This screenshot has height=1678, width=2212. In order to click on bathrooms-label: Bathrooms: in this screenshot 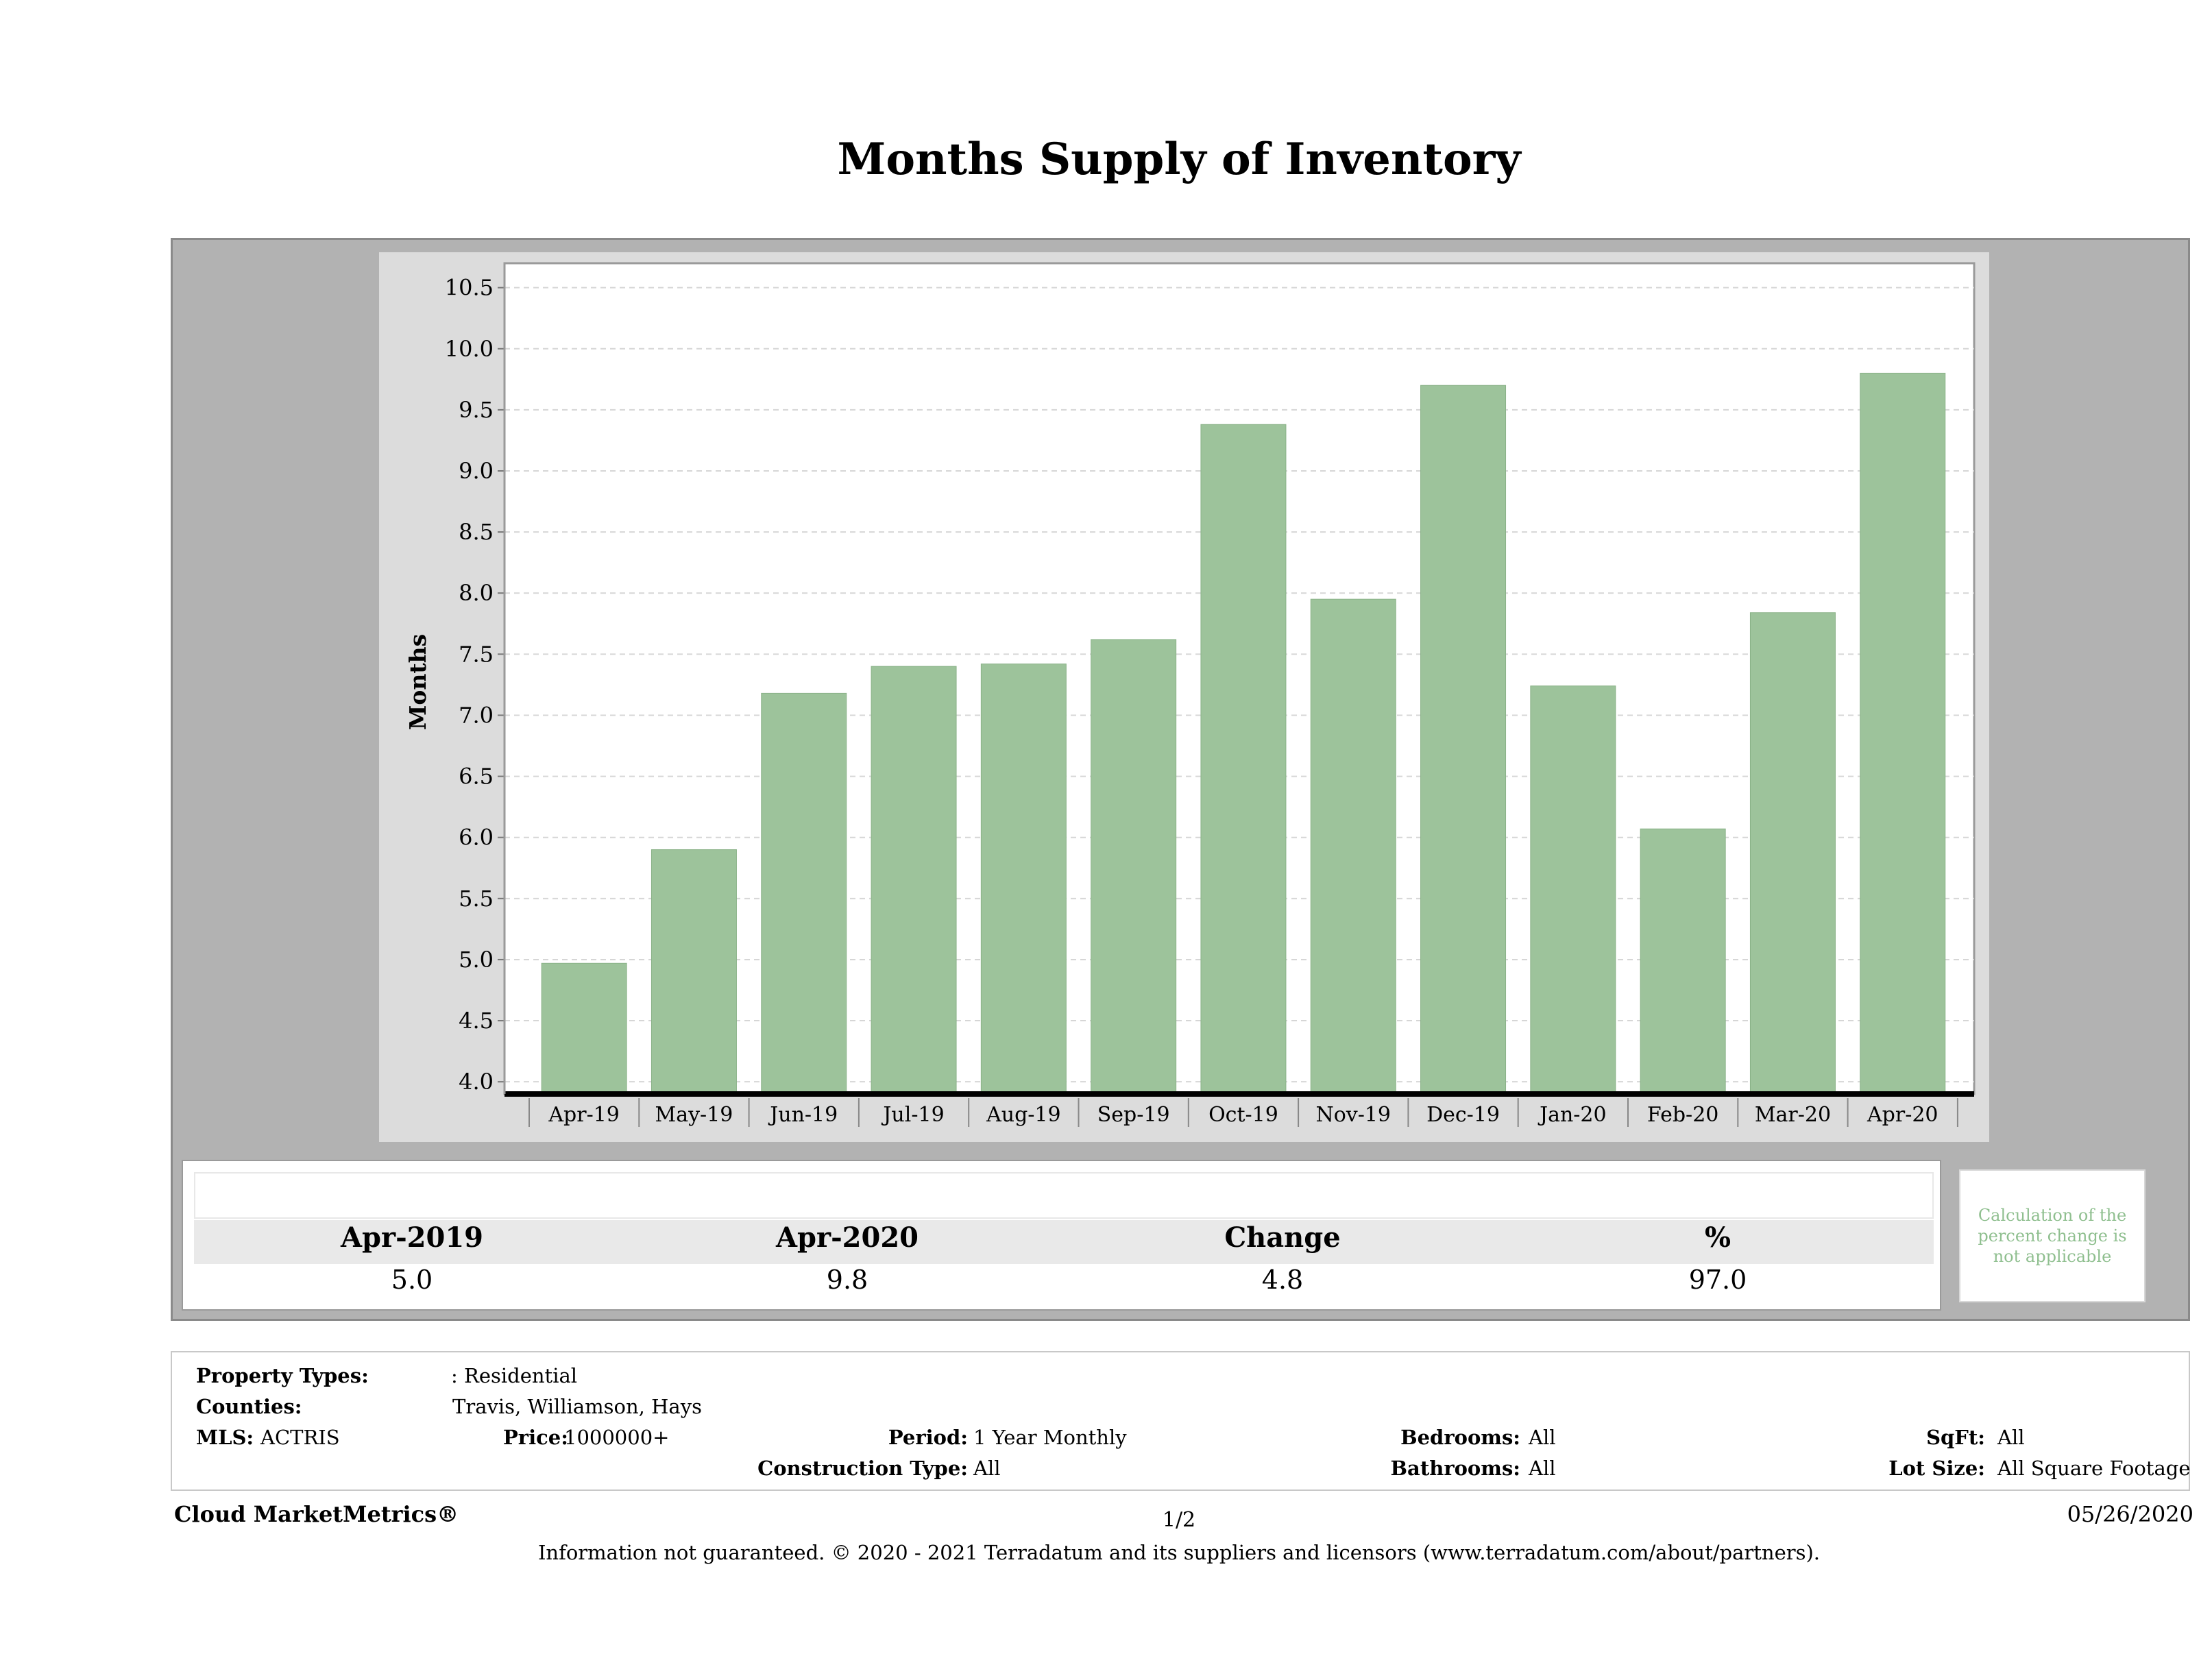, I will do `click(1455, 1468)`.